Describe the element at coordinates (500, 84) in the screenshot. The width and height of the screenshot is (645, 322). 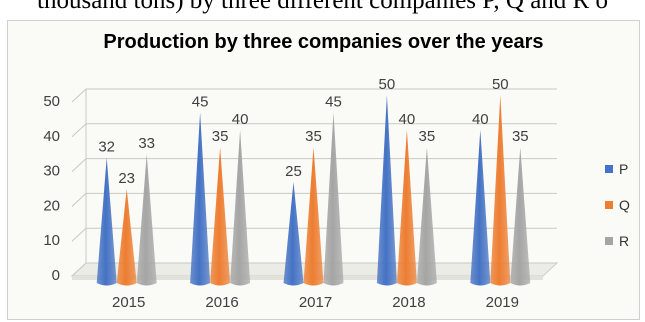
I see `data-label-q-2019: 50` at that location.